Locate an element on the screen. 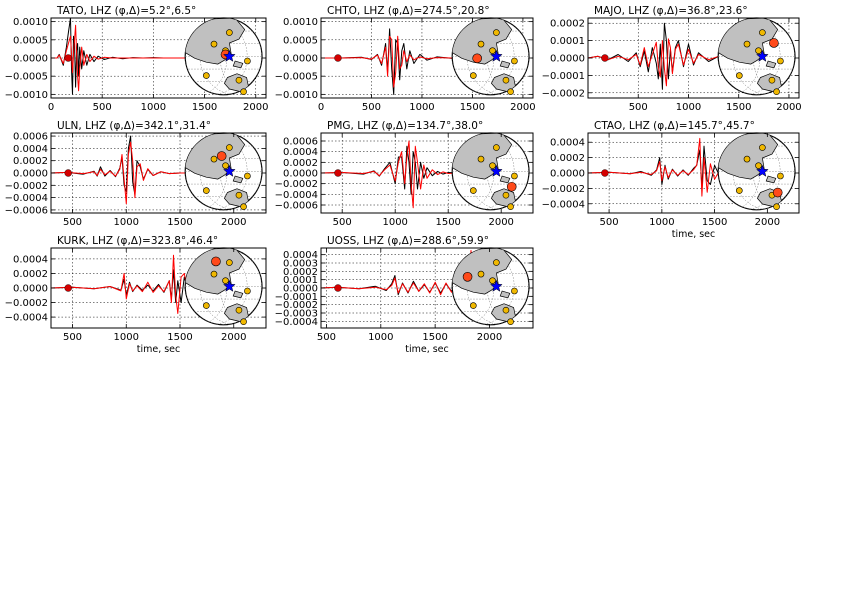 The width and height of the screenshot is (842, 595). panel-title: KURK, LHZ (φ,Δ)=323.8°,46.4° is located at coordinates (137, 241).